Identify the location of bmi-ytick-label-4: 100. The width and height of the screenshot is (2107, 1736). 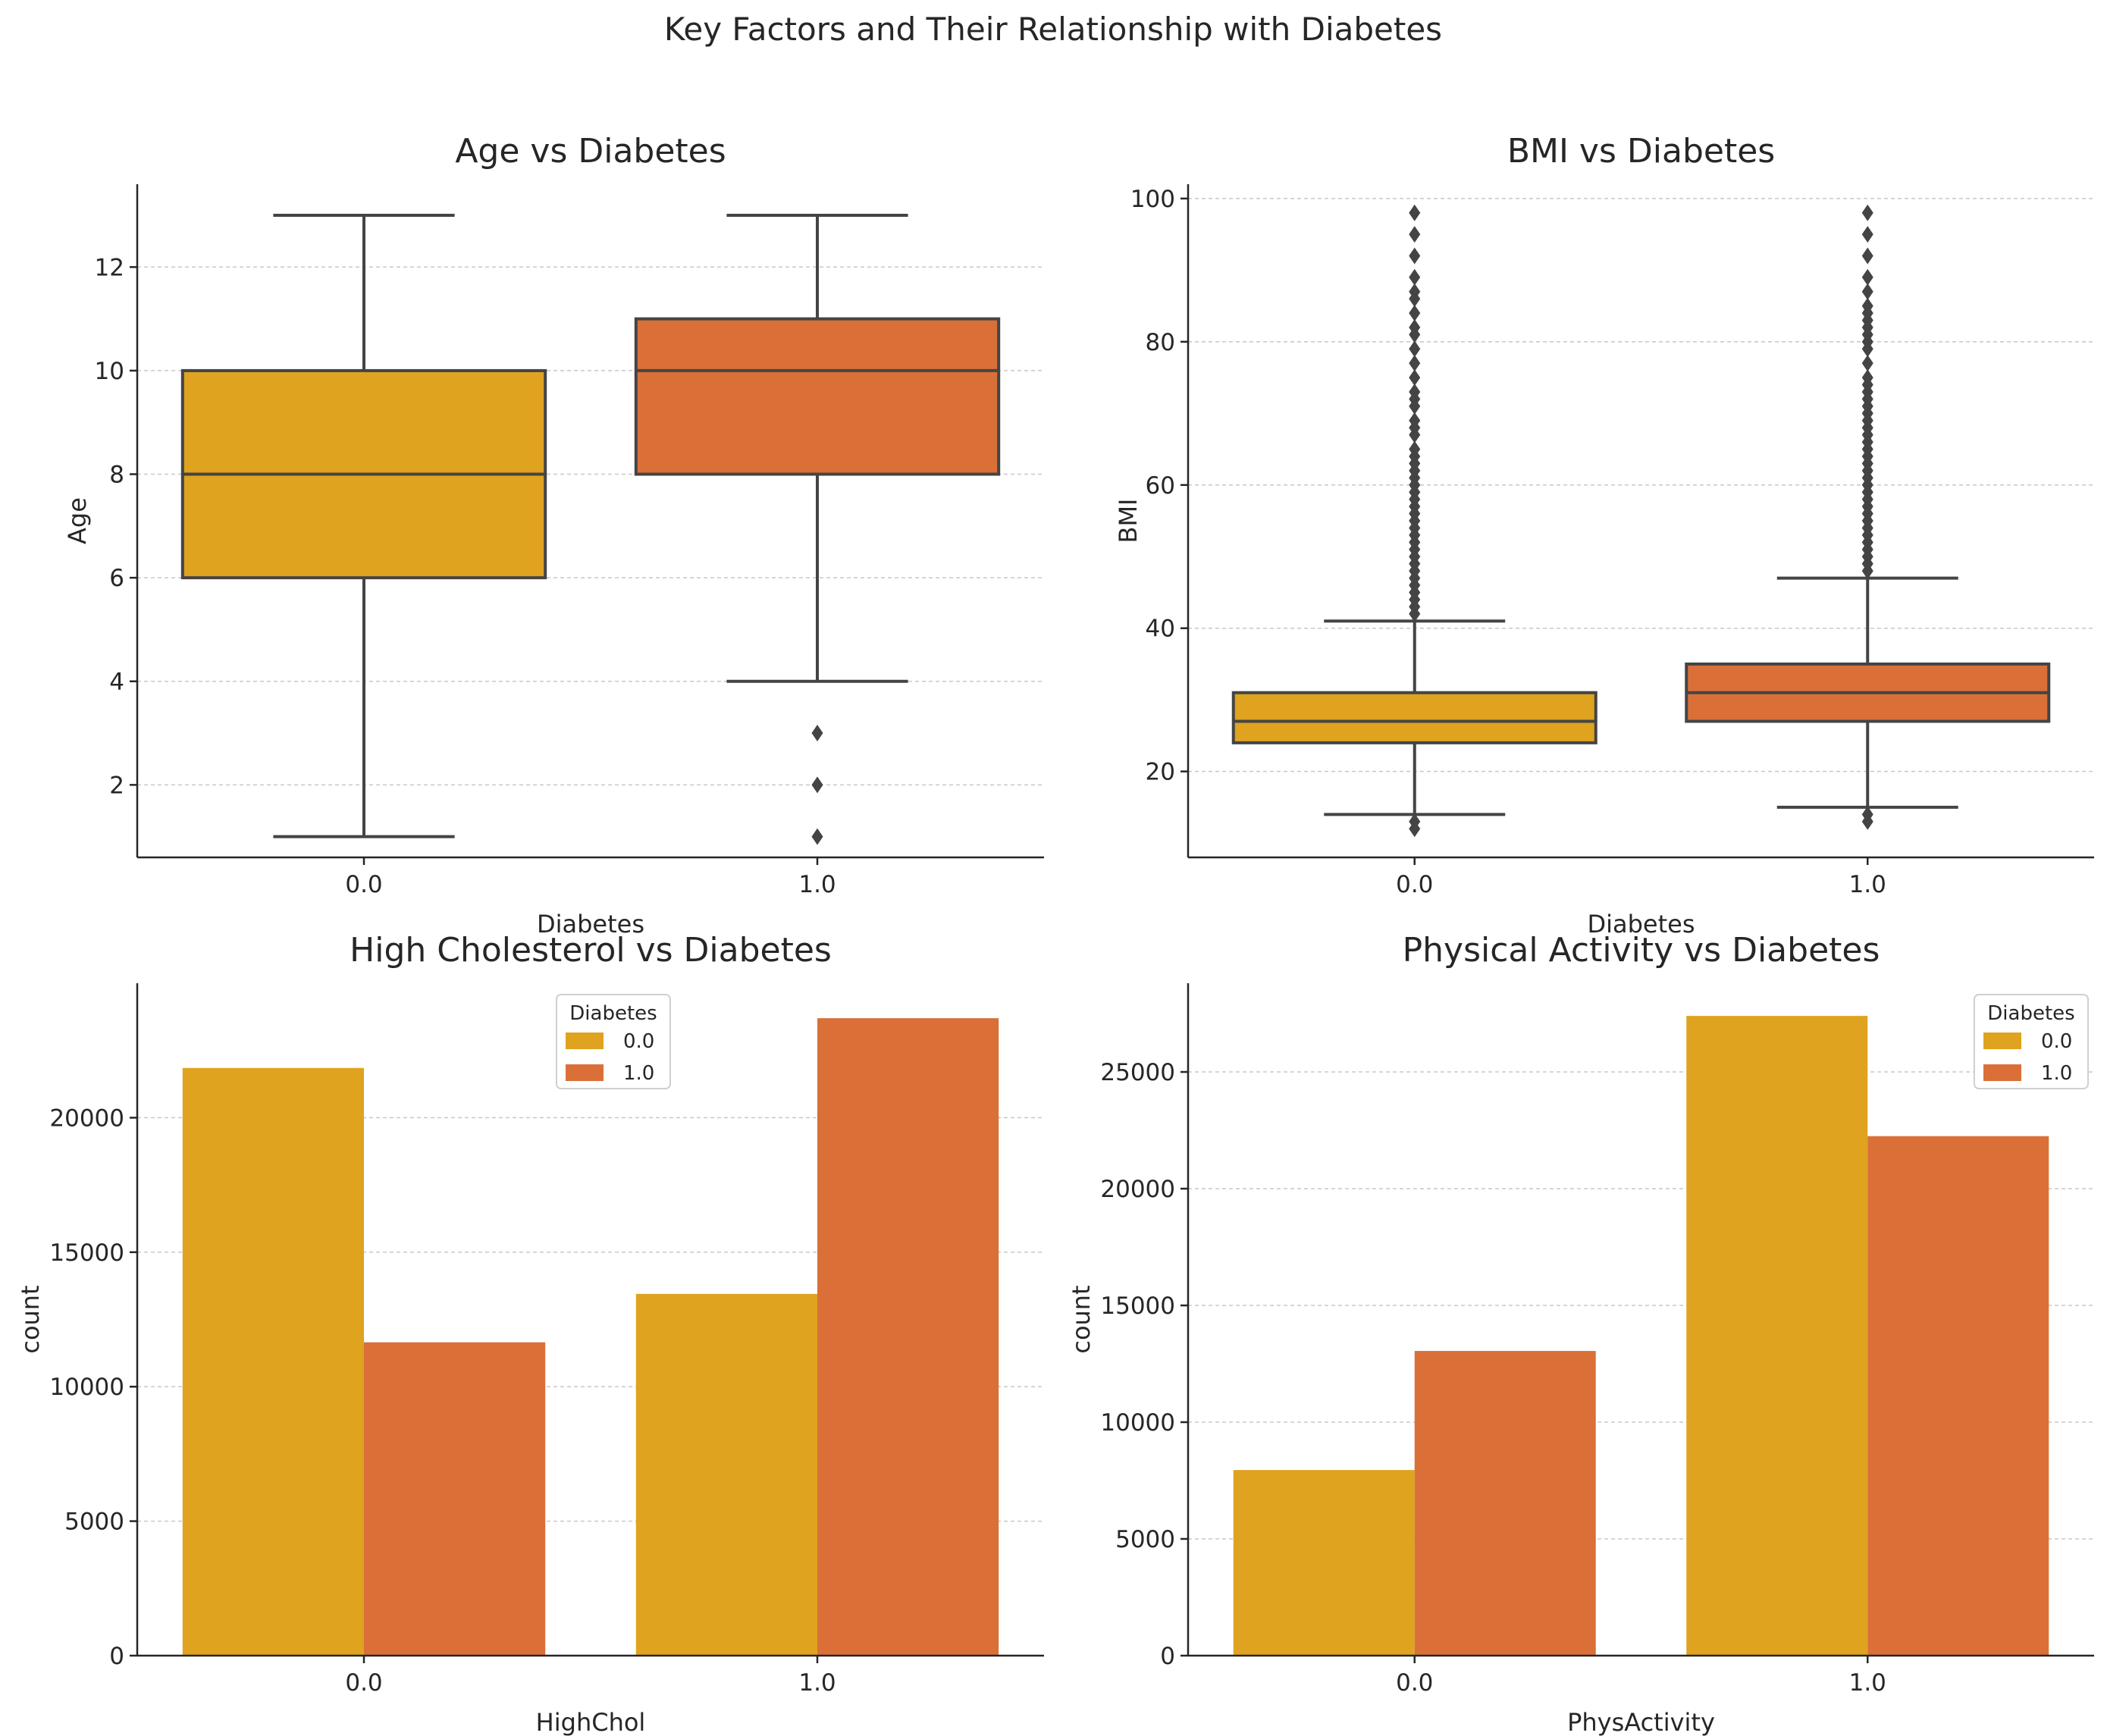
(1152, 199).